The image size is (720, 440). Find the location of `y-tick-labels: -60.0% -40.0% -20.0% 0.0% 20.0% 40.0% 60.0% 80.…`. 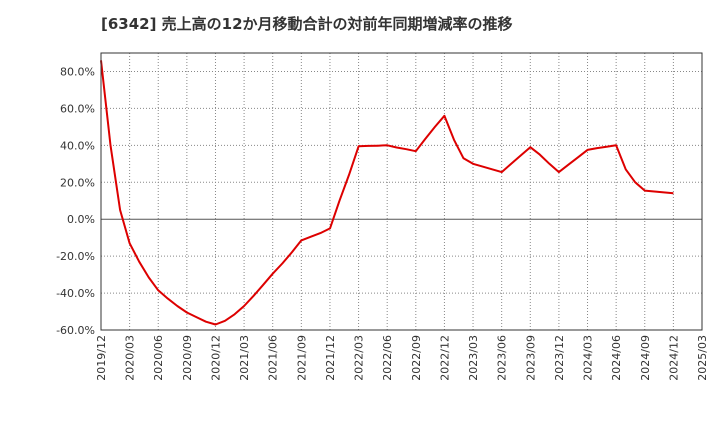

y-tick-labels: -60.0% -40.0% -20.0% 0.0% 20.0% 40.0% 60.0% 80.… is located at coordinates (75, 201).